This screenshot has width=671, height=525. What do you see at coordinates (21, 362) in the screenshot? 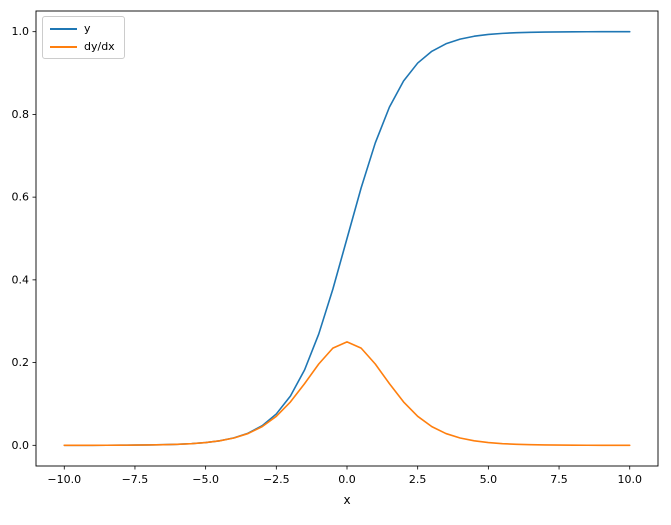
I see `y-tick-label: 0.2` at bounding box center [21, 362].